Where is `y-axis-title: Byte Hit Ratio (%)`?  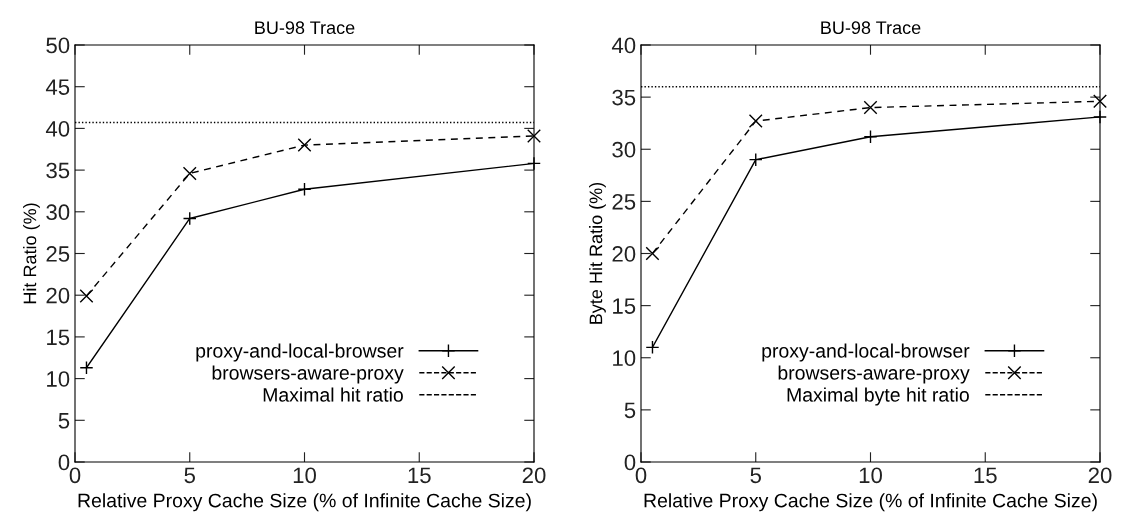
y-axis-title: Byte Hit Ratio (%) is located at coordinates (597, 253).